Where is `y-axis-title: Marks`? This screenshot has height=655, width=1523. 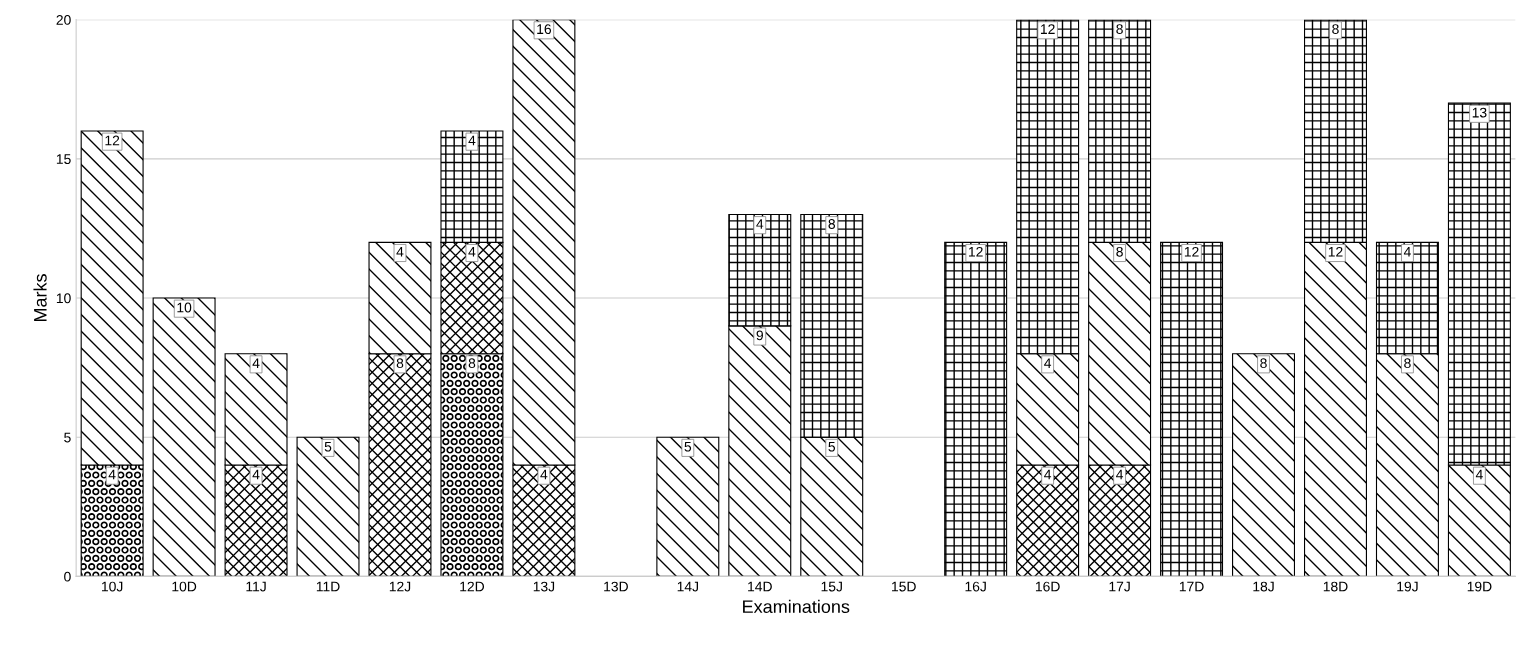 y-axis-title: Marks is located at coordinates (40, 298).